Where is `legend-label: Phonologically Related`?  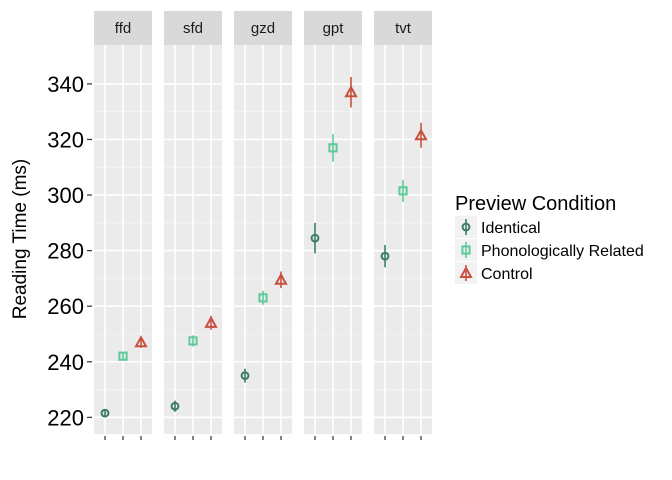
legend-label: Phonologically Related is located at coordinates (562, 251).